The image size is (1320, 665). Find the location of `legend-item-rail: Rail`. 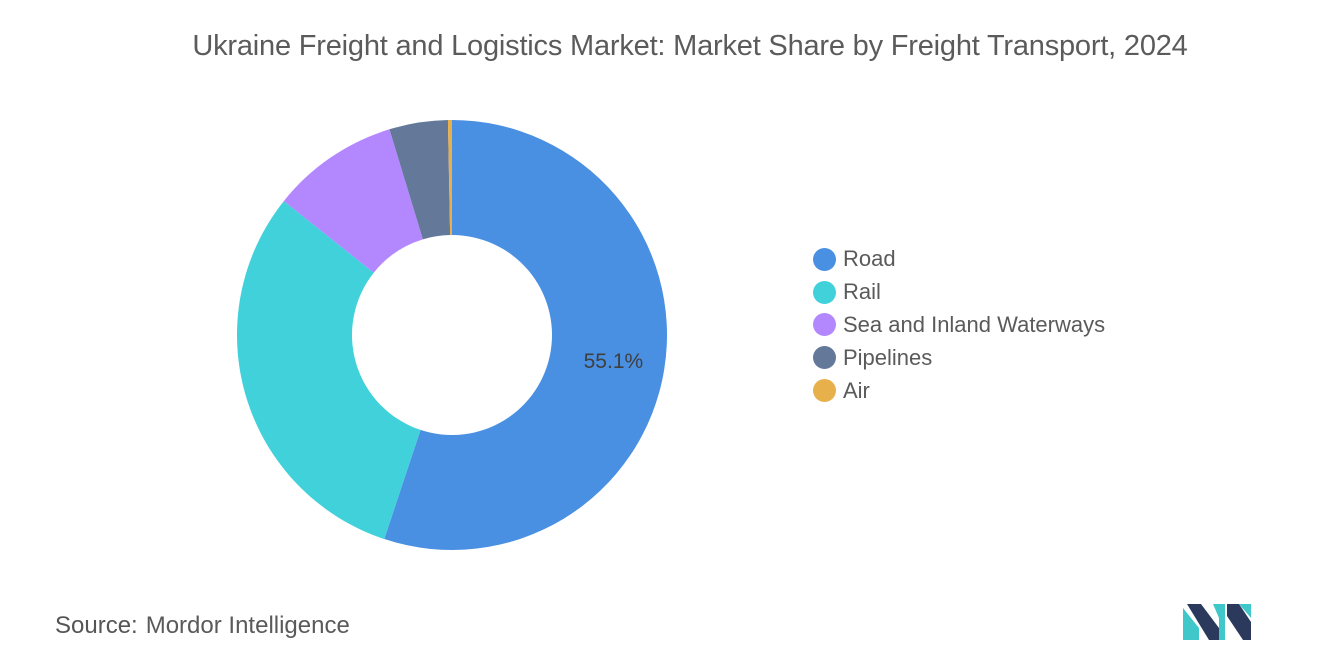

legend-item-rail: Rail is located at coordinates (959, 292).